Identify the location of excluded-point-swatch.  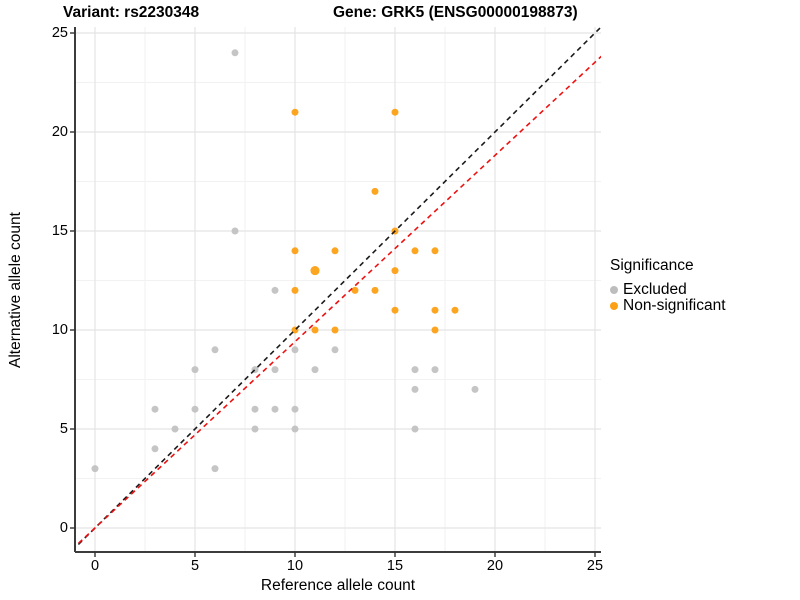
(614, 290).